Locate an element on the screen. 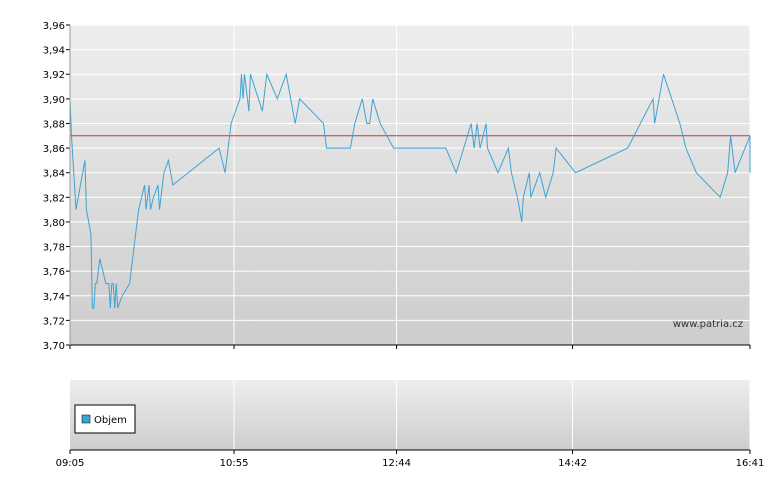 The width and height of the screenshot is (780, 494). price-y-tick-label: 3,96 is located at coordinates (54, 26).